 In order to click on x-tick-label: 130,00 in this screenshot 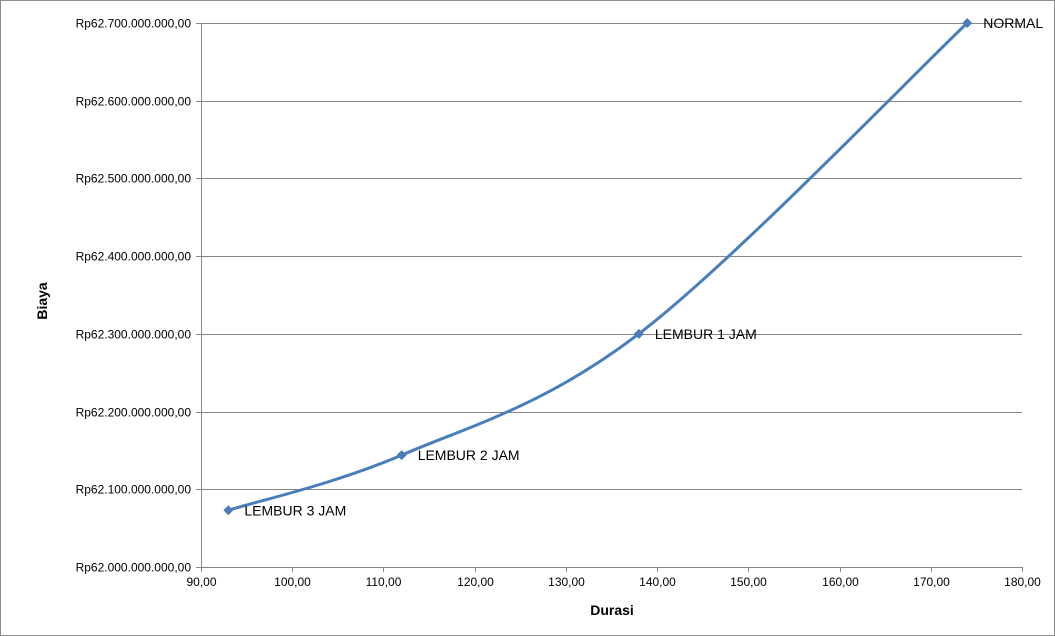, I will do `click(566, 582)`.